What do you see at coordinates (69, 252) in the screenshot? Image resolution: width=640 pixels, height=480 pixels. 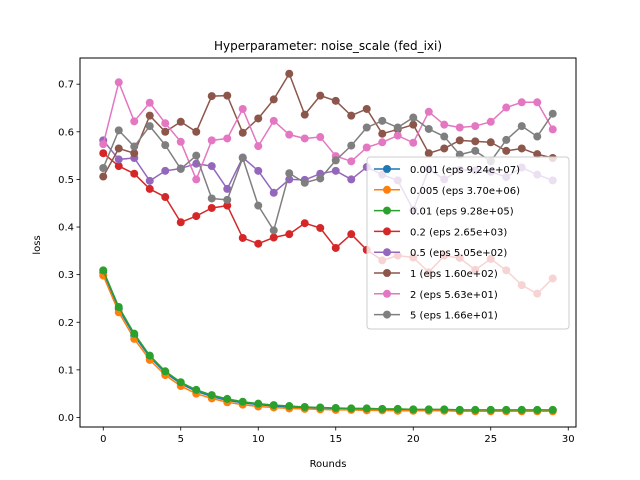 I see `y-axis: 0.0 0.1 0.2 0.3 0.4 0.5 0.6 0.7` at bounding box center [69, 252].